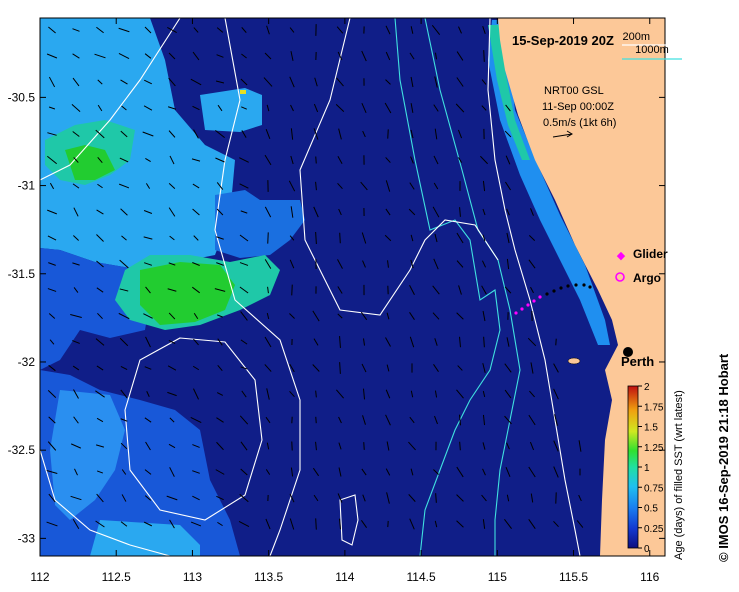  What do you see at coordinates (22, 97) in the screenshot?
I see `y-tick-label: -30.5` at bounding box center [22, 97].